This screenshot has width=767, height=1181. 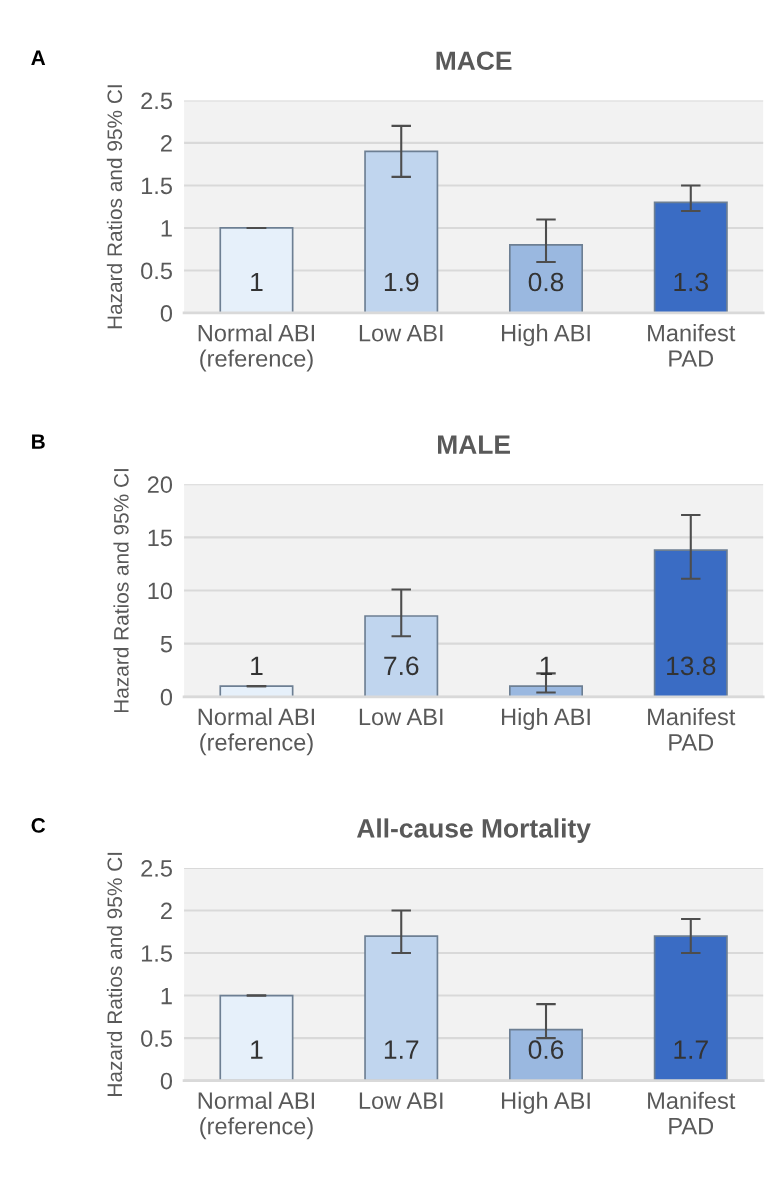 What do you see at coordinates (546, 1049) in the screenshot?
I see `data-label: 0.6` at bounding box center [546, 1049].